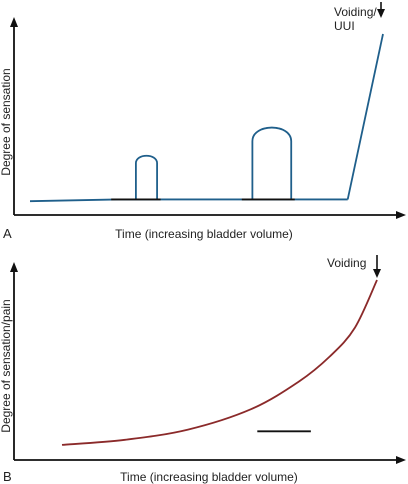 The image size is (408, 484). Describe the element at coordinates (401, 460) in the screenshot. I see `panel-b-x-axis-arrowhead` at that location.